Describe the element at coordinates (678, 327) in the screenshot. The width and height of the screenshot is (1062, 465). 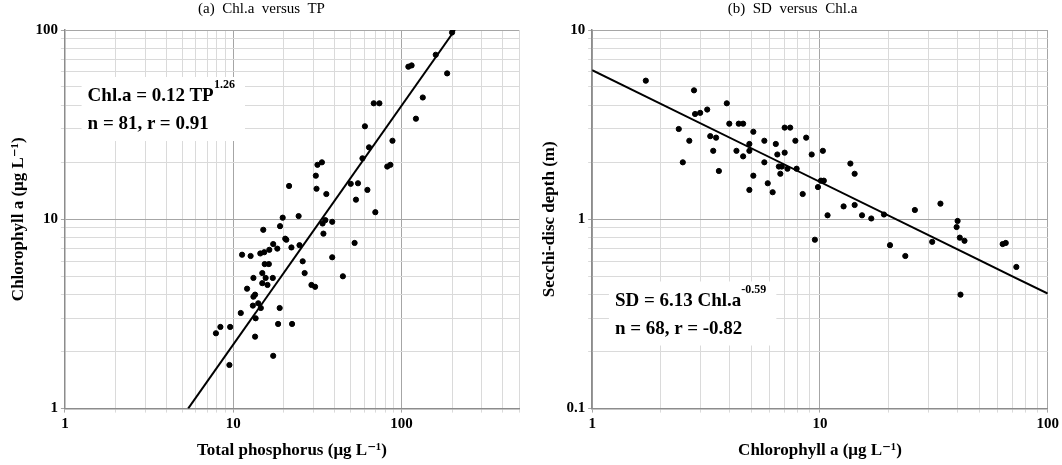
I see `annotation: n = 68, r = -0.82` at that location.